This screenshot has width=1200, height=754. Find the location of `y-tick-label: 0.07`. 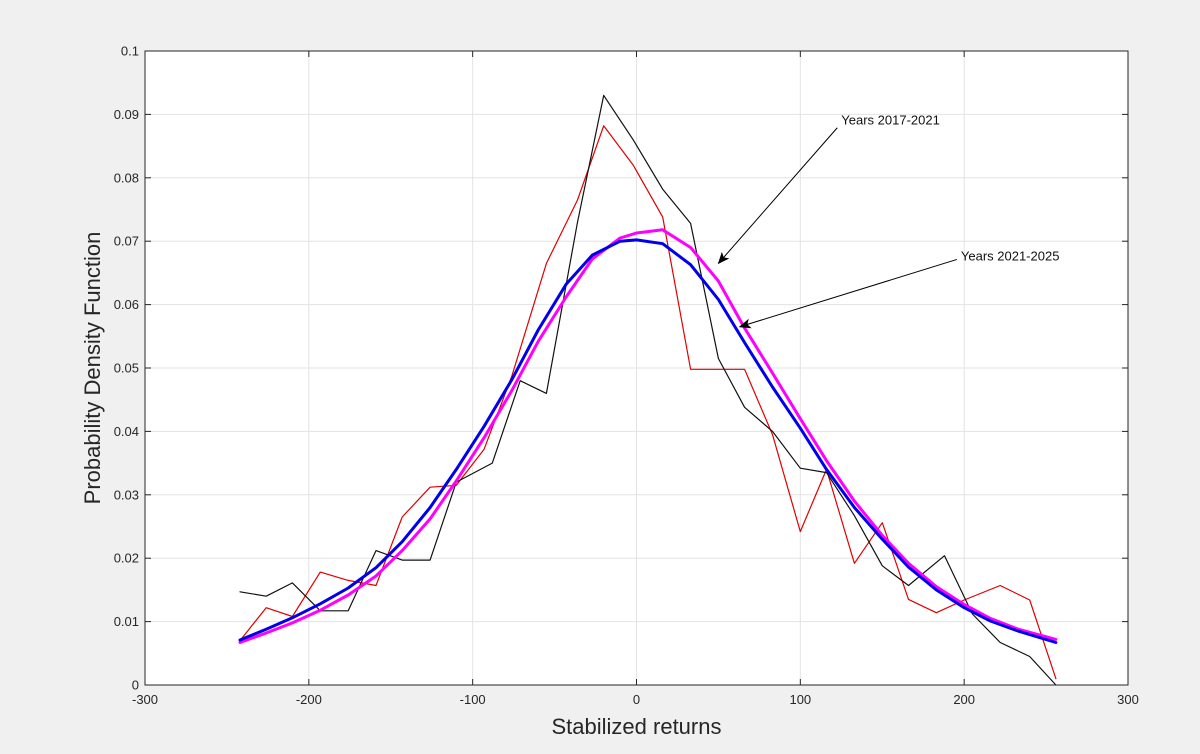

y-tick-label: 0.07 is located at coordinates (126, 241).